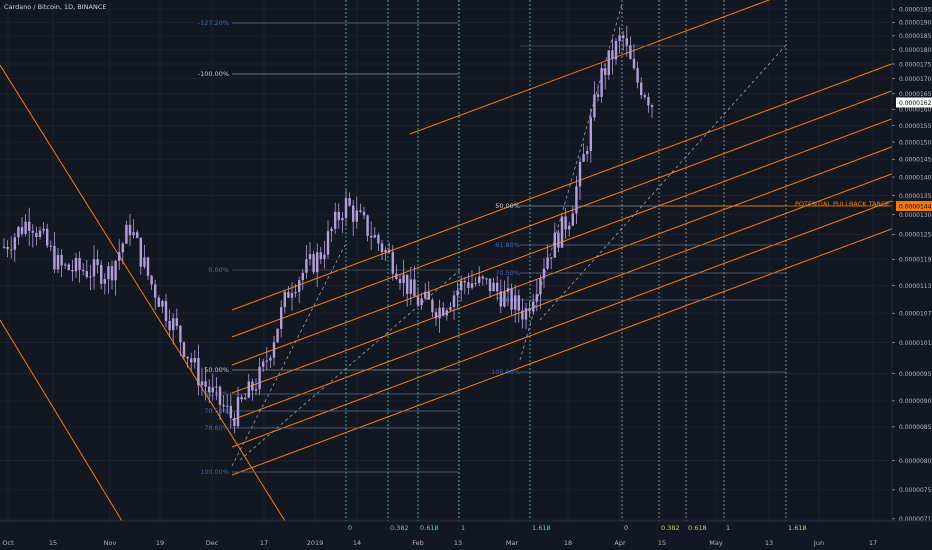 The image size is (932, 550). Describe the element at coordinates (670, 528) in the screenshot. I see `time-fib-label: 0.382` at that location.